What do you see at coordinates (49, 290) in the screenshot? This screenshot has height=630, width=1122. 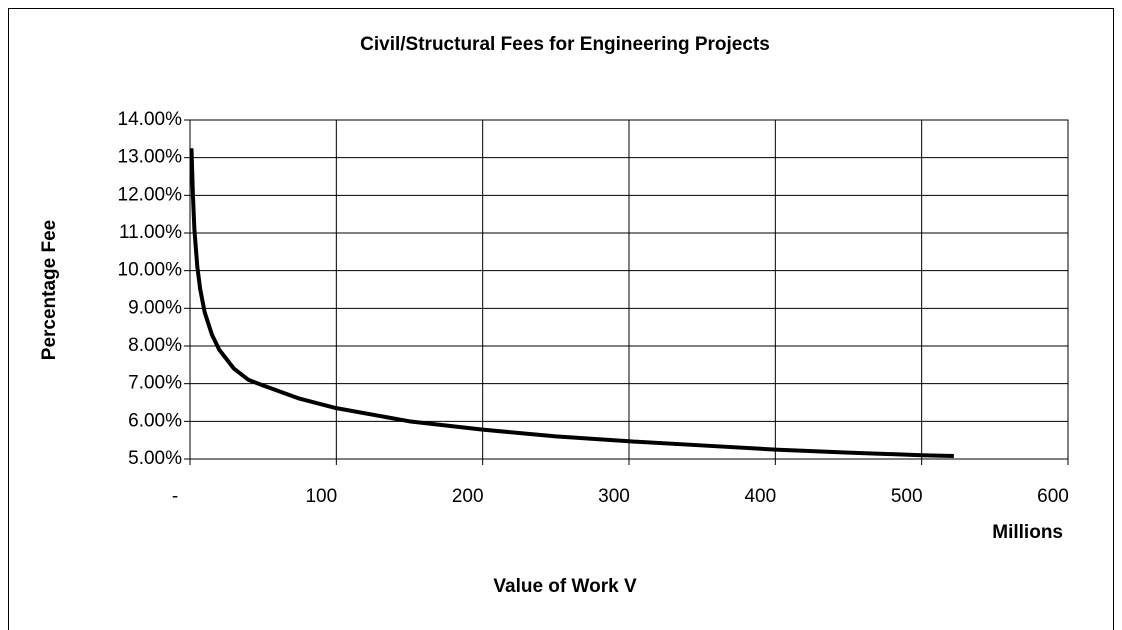 I see `y-axis-label: Percentage Fee` at bounding box center [49, 290].